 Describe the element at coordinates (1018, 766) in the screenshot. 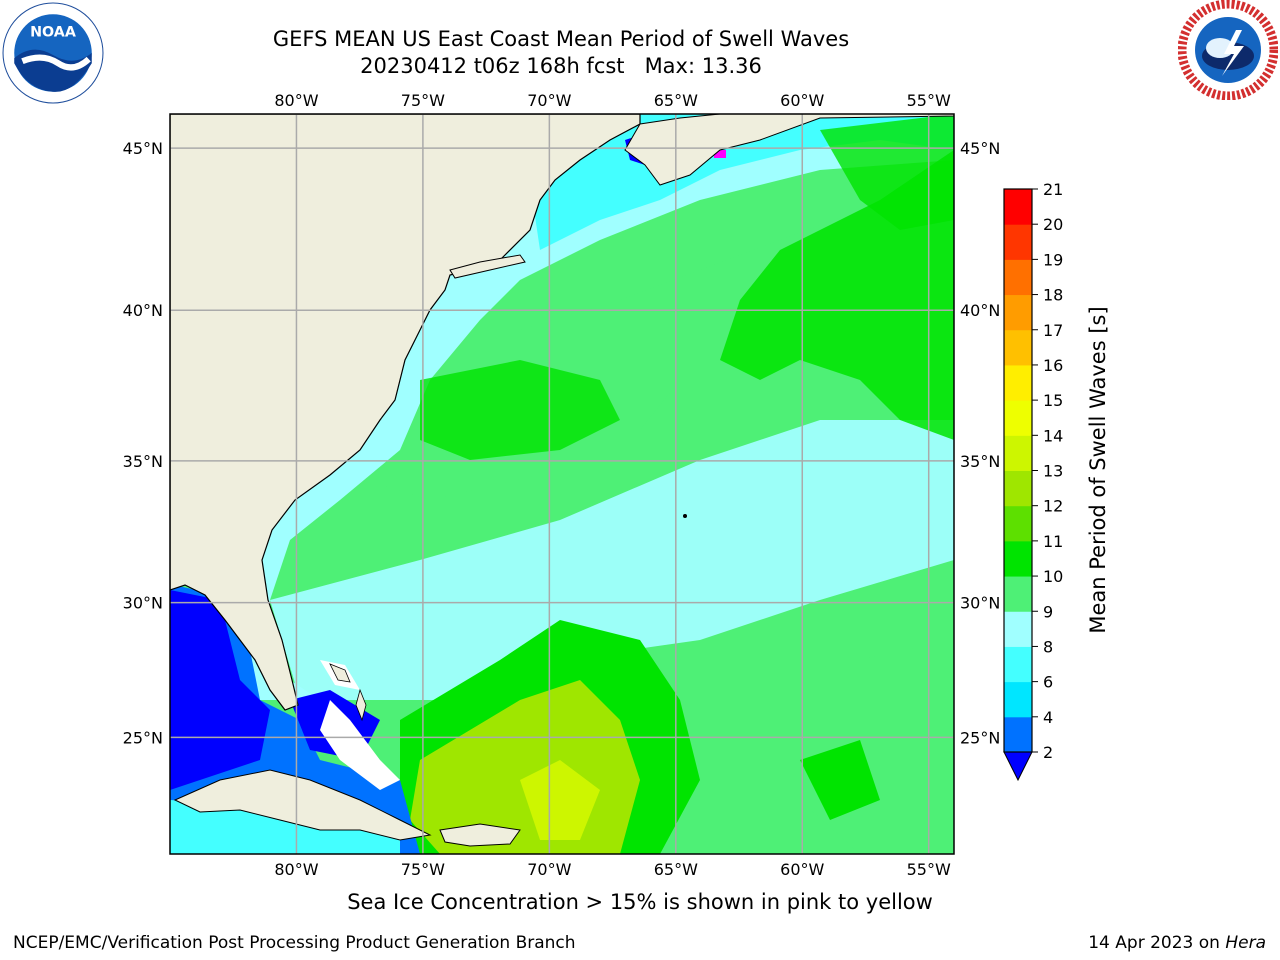

I see `colorbar-under-triangle` at that location.